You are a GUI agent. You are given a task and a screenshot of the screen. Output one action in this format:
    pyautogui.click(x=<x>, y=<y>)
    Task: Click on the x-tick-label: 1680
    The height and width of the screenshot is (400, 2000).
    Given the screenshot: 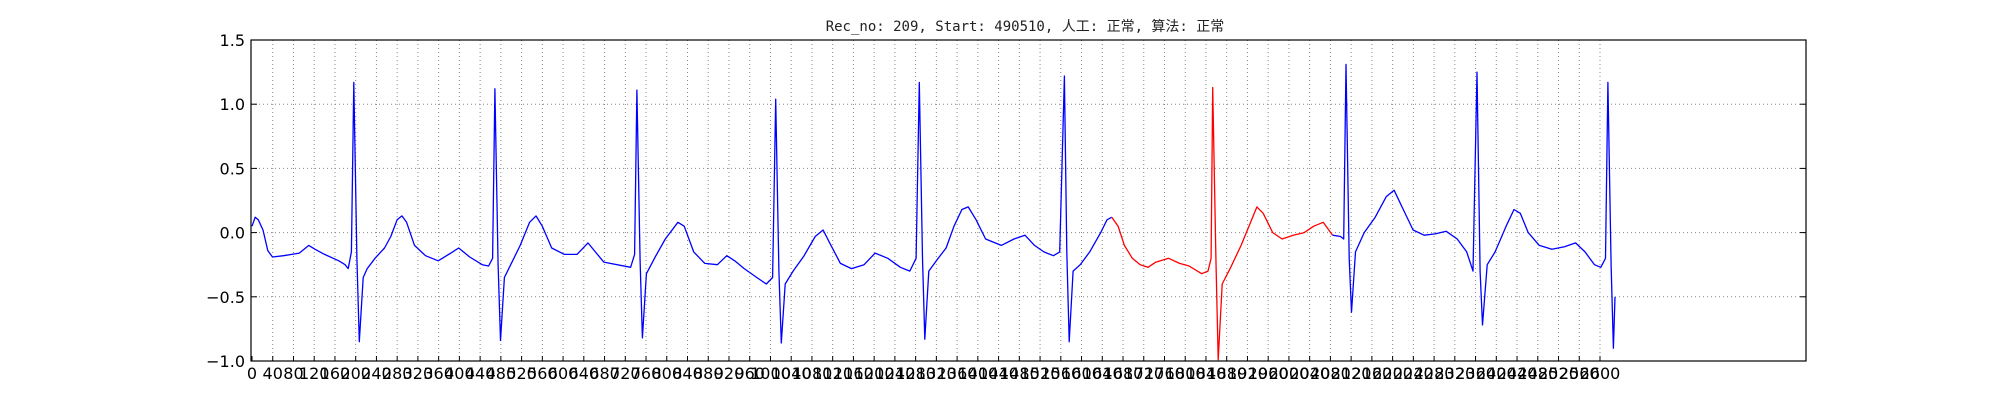 What is the action you would take?
    pyautogui.click(x=1123, y=373)
    